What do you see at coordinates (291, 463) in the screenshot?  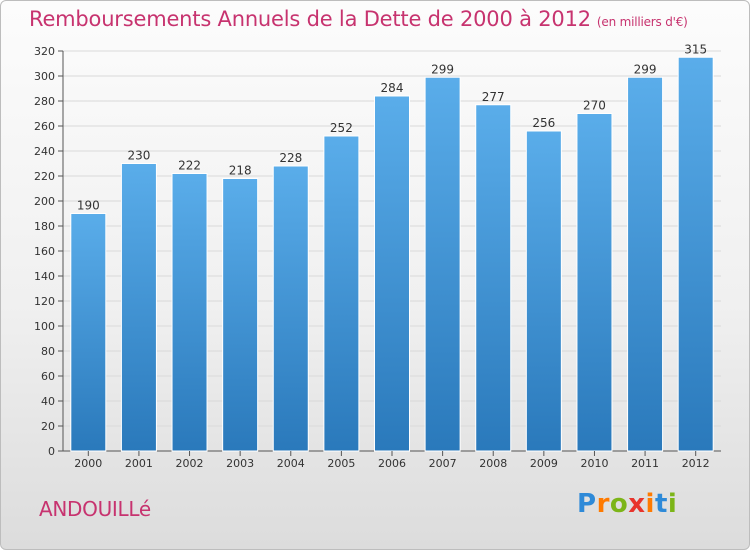 I see `x-tick-label: 2004` at bounding box center [291, 463].